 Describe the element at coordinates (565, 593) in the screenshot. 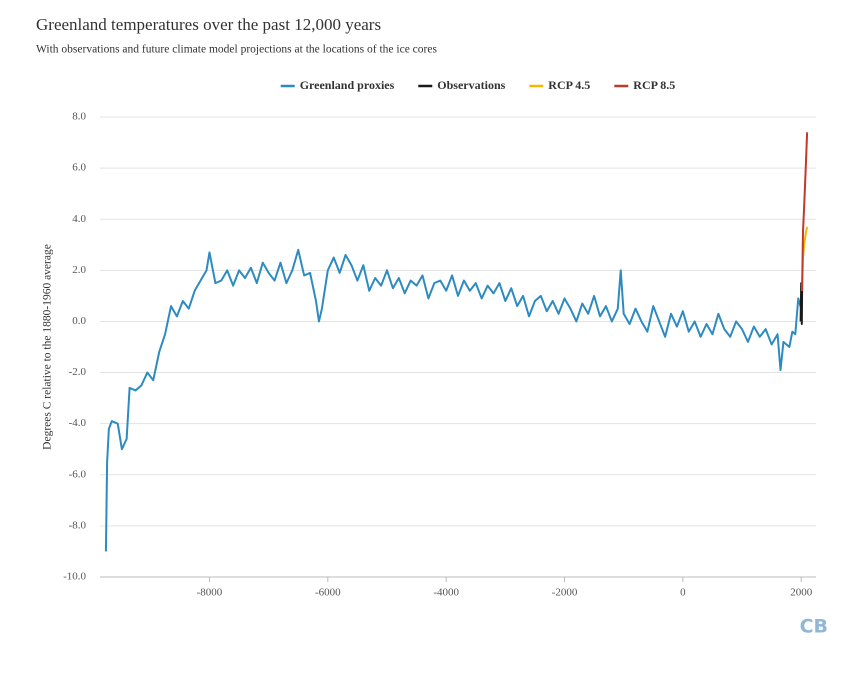

I see `x-tick-label: -2000` at that location.